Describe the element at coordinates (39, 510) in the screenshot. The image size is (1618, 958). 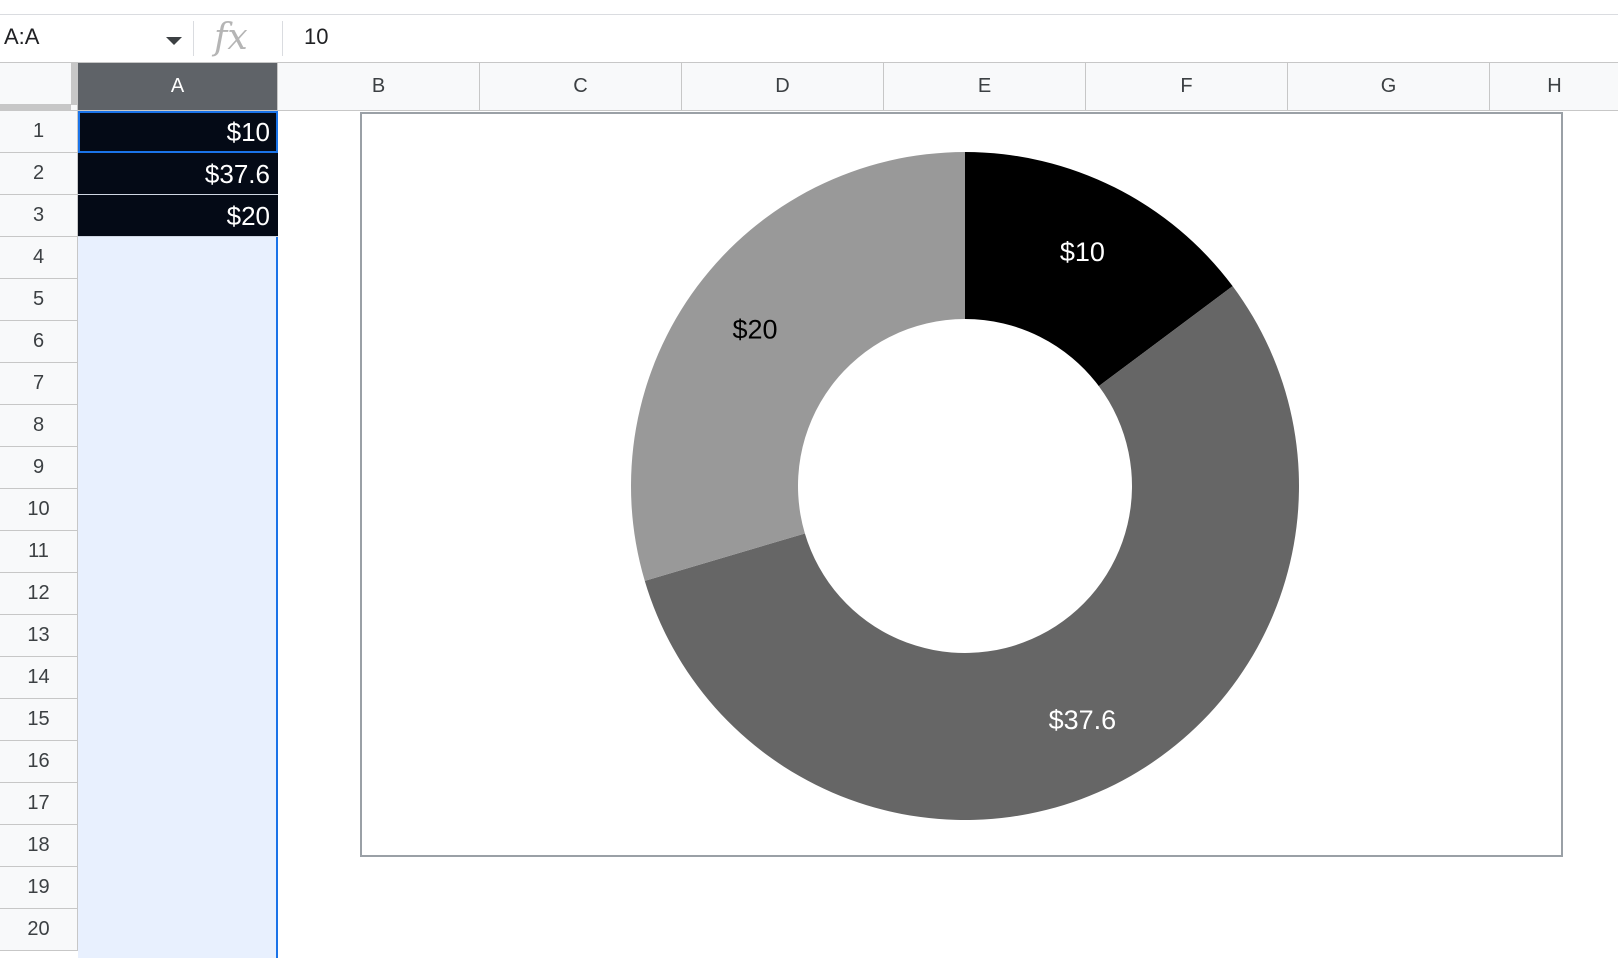
I see `row-header-10: 10` at that location.